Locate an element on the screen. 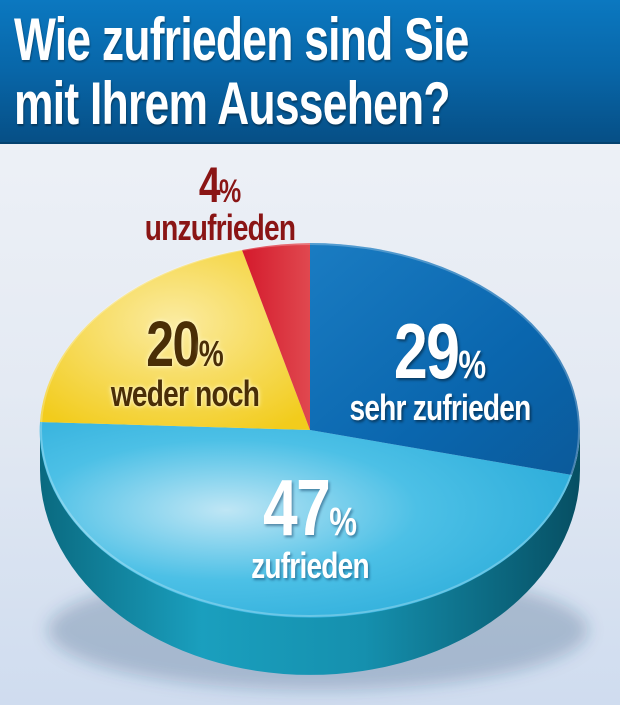  cat-weder-noch: weder noch is located at coordinates (185, 393).